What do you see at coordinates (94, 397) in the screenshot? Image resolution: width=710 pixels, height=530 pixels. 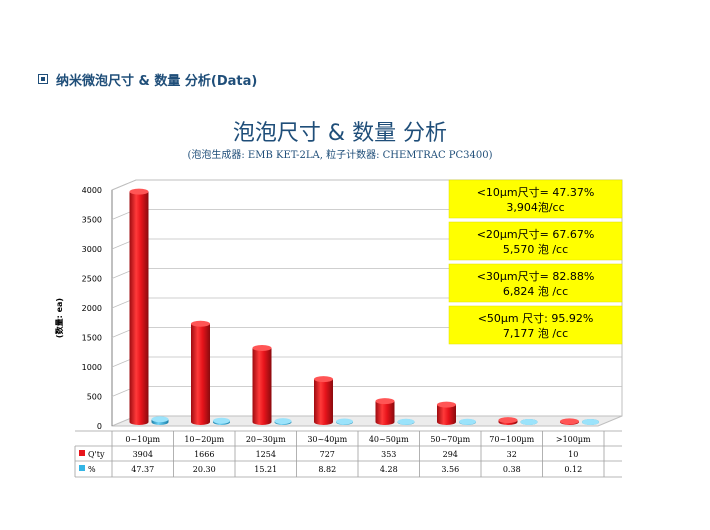 I see `y-tick-label: 500` at bounding box center [94, 397].